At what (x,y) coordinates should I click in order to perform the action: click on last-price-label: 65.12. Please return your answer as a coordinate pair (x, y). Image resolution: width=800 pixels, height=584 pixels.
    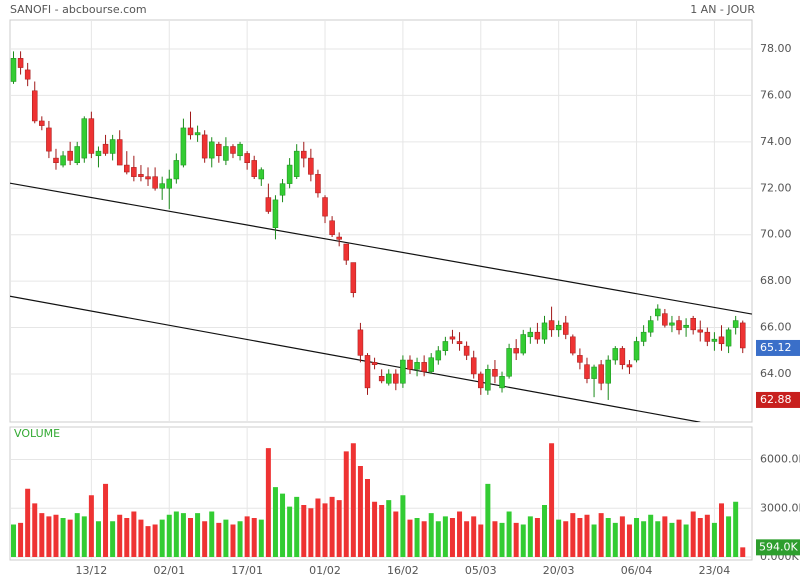
    Looking at the image, I should click on (776, 347).